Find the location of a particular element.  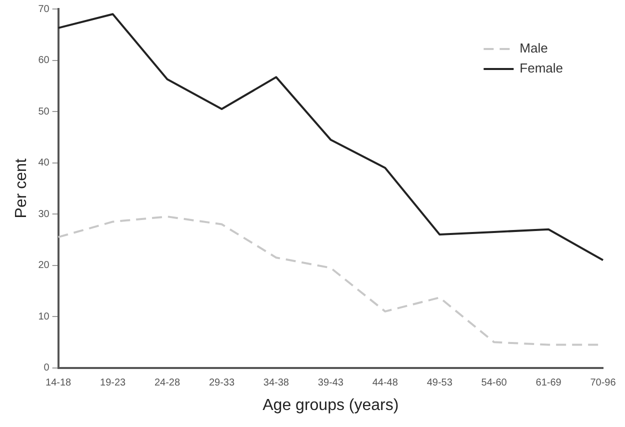

legend-label: Male is located at coordinates (534, 48).